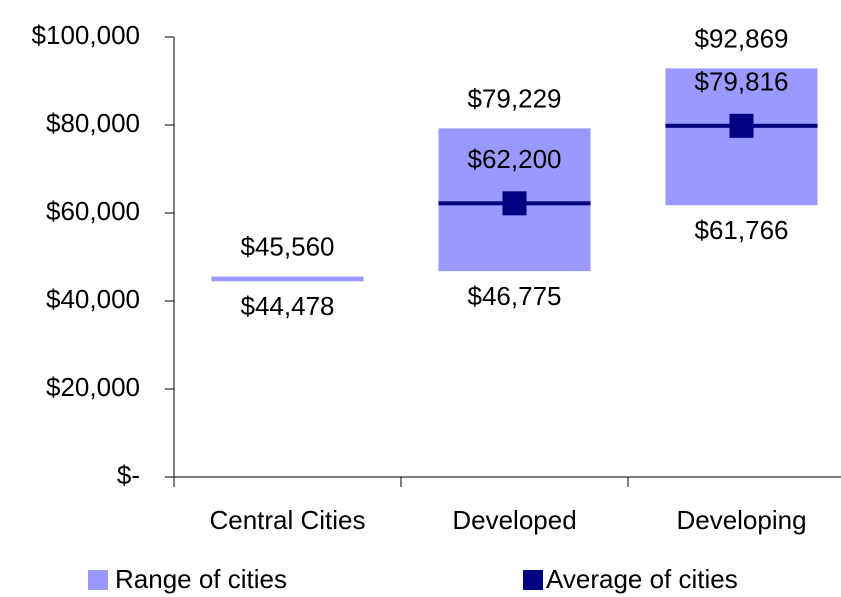 The width and height of the screenshot is (841, 597). Describe the element at coordinates (93, 211) in the screenshot. I see `y-tick-label: $60,000` at that location.